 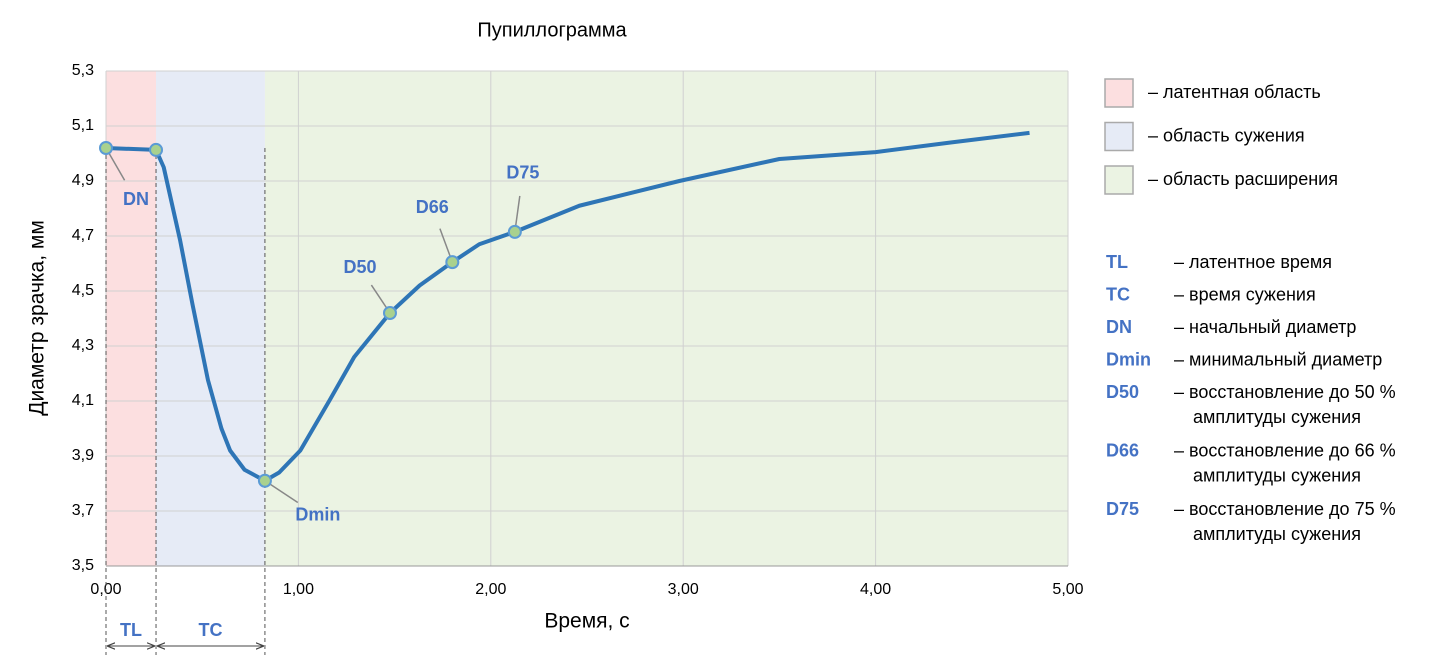 I want to click on y-axis-title: Диаметр зрачка, мм, so click(x=37, y=318).